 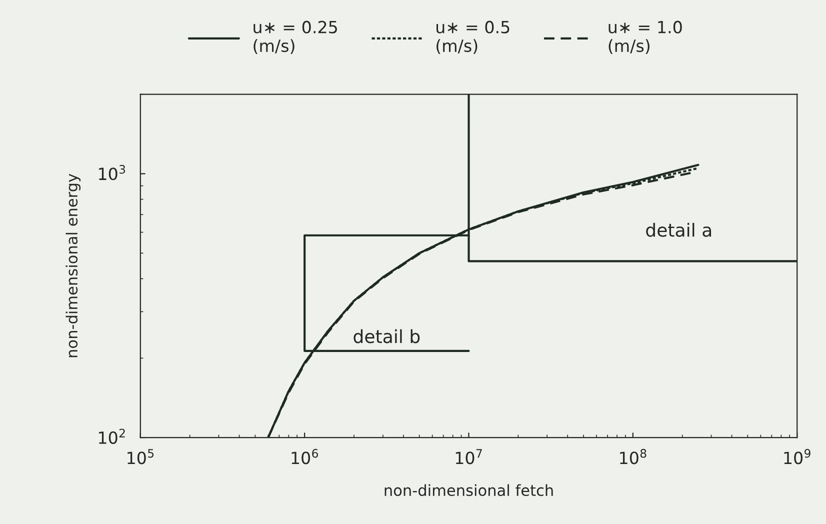 I want to click on x-axis-title: non-dimensional fetch, so click(x=468, y=490).